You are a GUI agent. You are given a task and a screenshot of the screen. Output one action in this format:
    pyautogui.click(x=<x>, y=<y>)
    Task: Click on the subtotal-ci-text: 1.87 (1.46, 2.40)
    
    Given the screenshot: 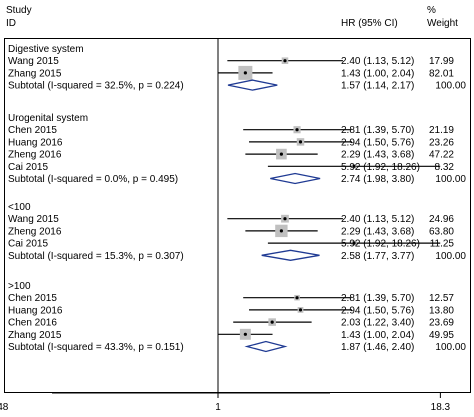 What is the action you would take?
    pyautogui.click(x=377, y=347)
    